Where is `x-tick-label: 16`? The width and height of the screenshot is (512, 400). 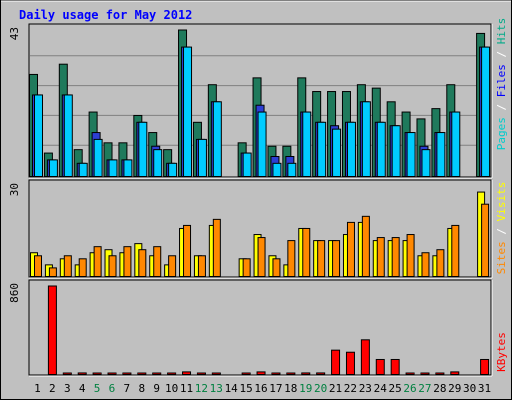
x-tick-label: 16 is located at coordinates (260, 388).